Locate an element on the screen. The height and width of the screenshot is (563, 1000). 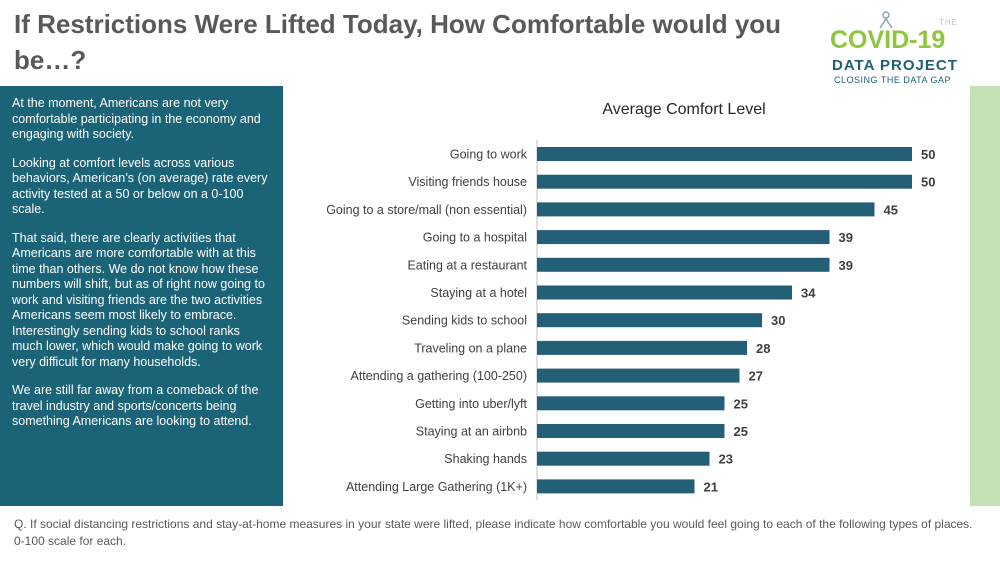
category-label: Attending a gathering (100-250) is located at coordinates (438, 376).